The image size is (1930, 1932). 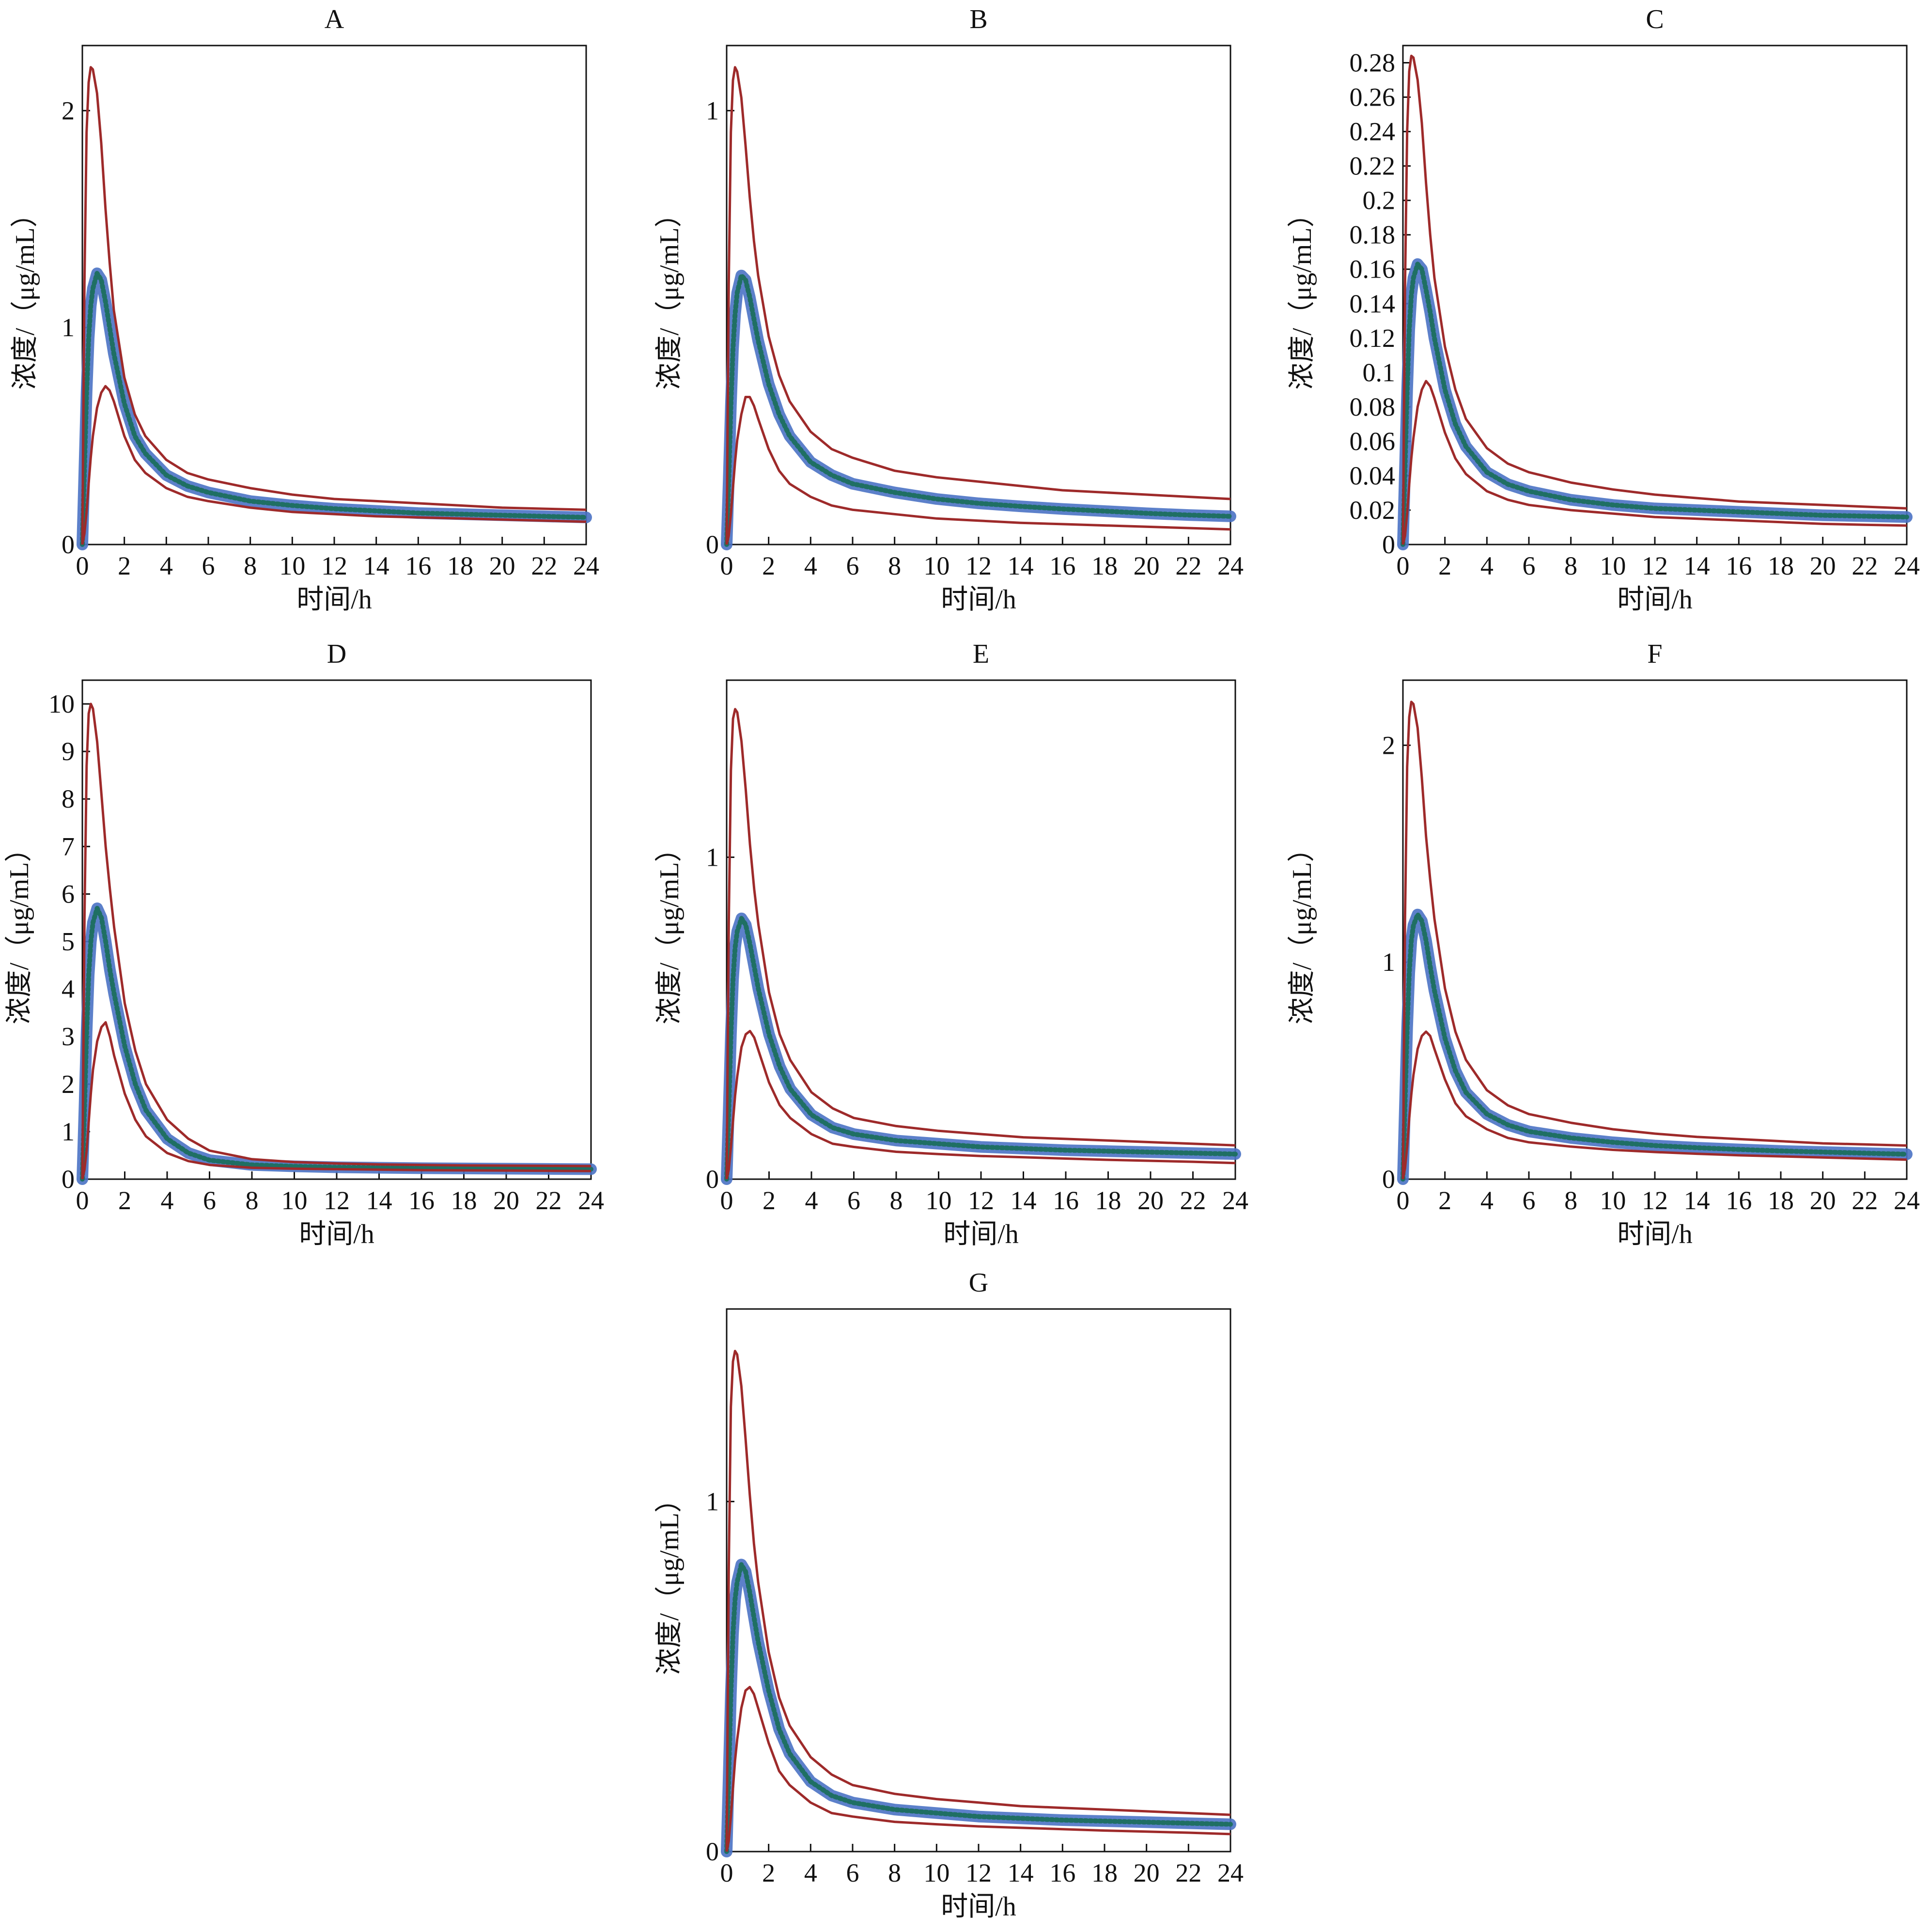 What do you see at coordinates (68, 1036) in the screenshot?
I see `y-tick-label: 3` at bounding box center [68, 1036].